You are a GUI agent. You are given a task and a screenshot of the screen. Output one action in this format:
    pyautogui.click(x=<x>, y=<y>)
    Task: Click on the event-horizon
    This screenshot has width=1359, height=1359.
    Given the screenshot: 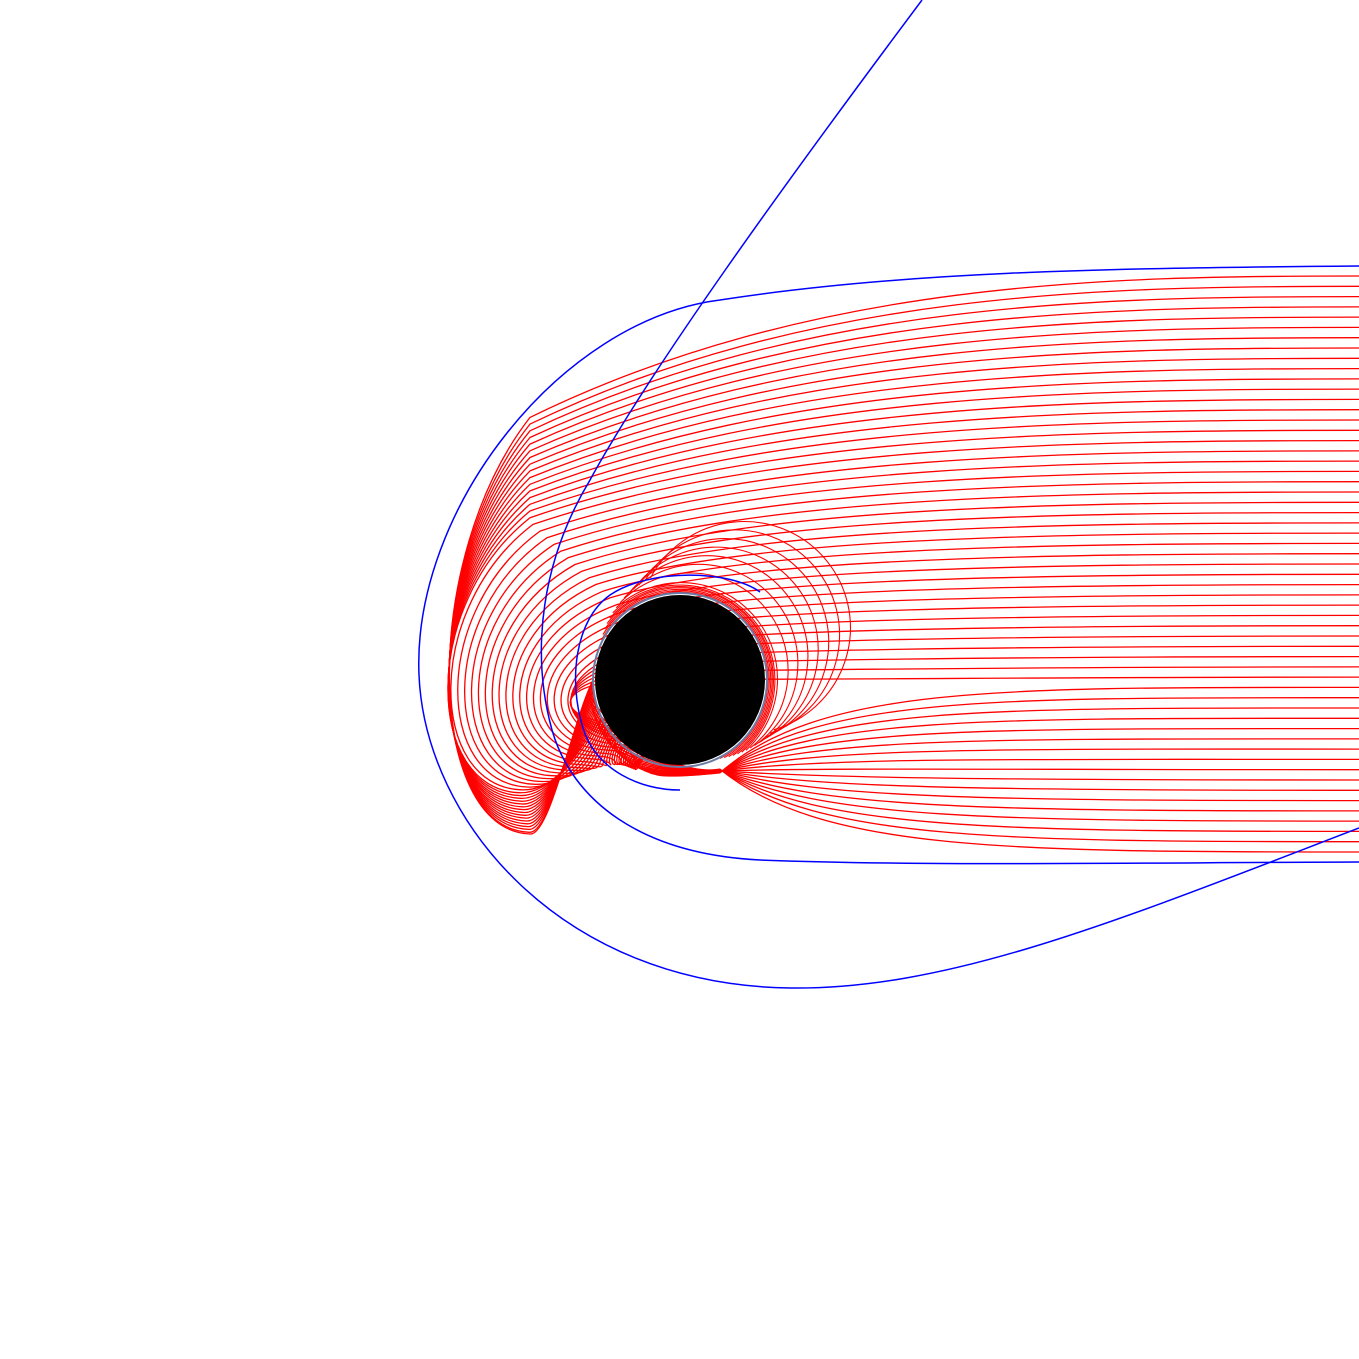 What is the action you would take?
    pyautogui.click(x=680, y=680)
    